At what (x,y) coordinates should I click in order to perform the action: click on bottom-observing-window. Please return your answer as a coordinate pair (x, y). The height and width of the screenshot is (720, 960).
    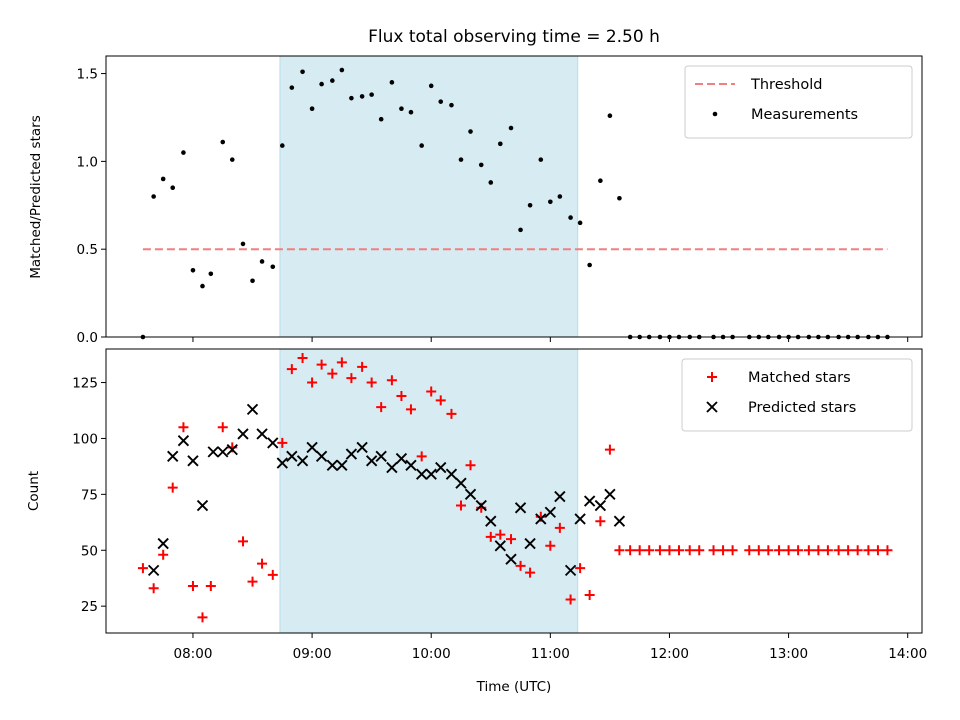
    Looking at the image, I should click on (429, 491).